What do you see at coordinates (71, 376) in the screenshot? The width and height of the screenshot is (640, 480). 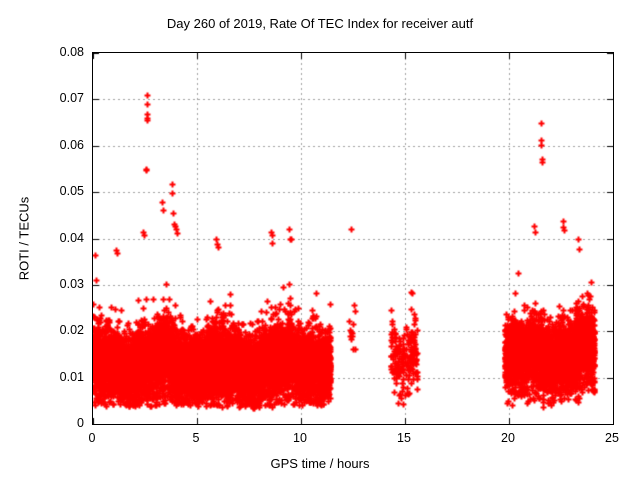 I see `y-tick-label: 0.01` at bounding box center [71, 376].